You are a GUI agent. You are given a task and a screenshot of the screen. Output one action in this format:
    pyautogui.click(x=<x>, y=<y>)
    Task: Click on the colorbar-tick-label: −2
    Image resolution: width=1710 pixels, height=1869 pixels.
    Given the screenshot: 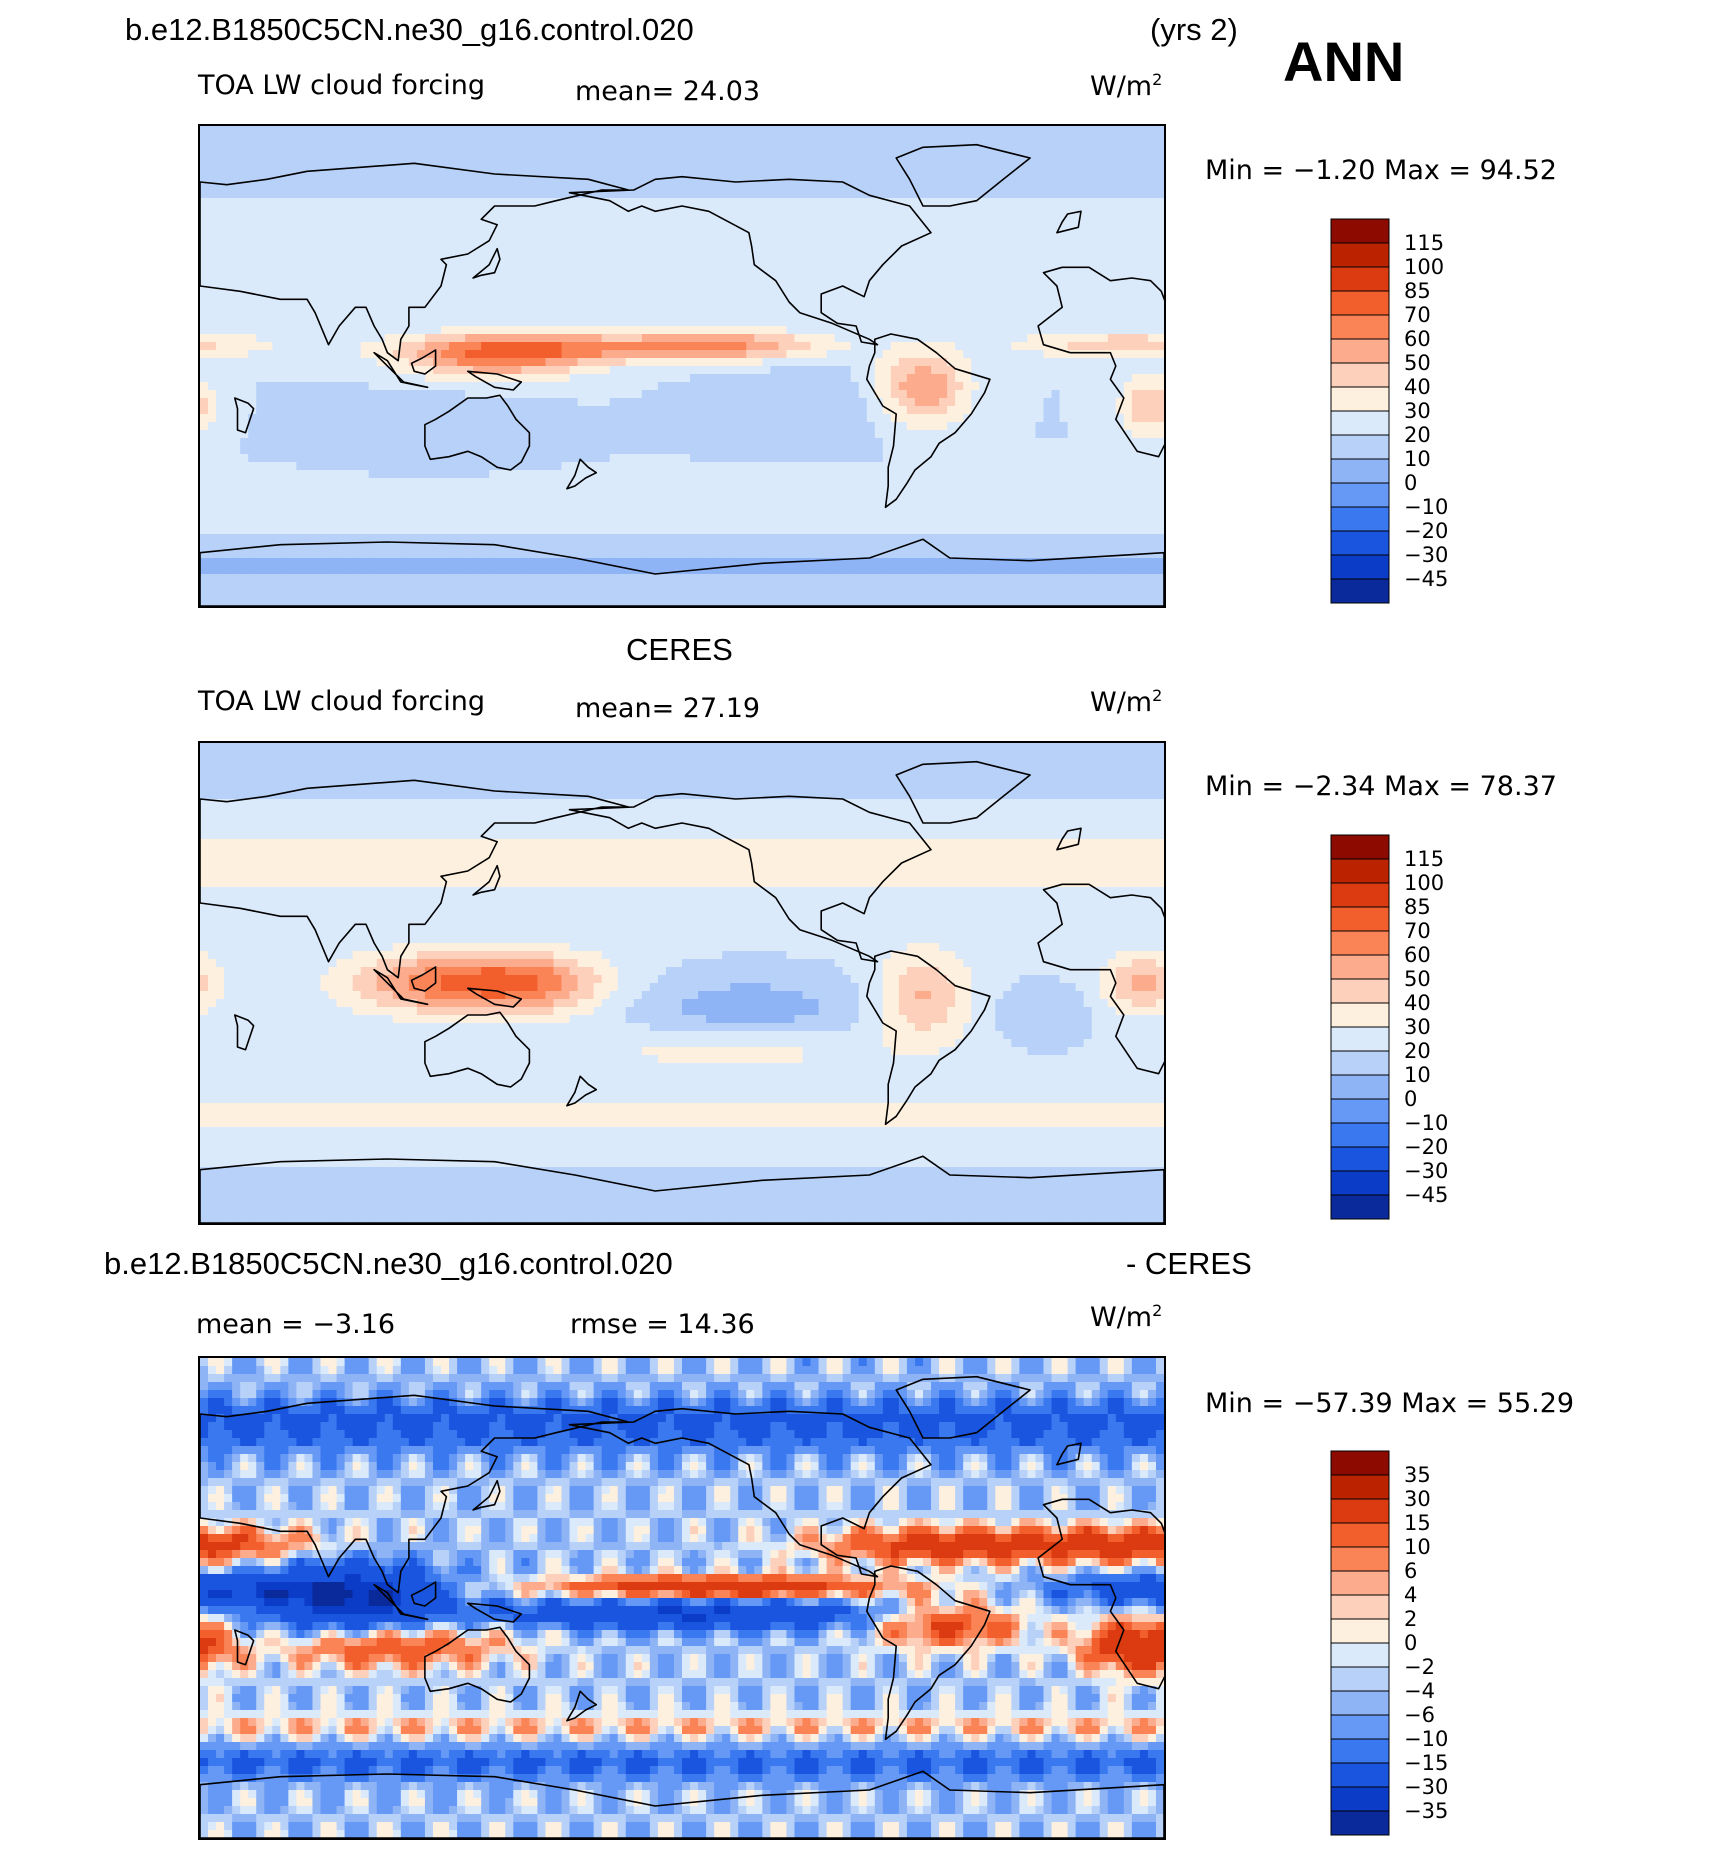 What is the action you would take?
    pyautogui.click(x=1419, y=1667)
    